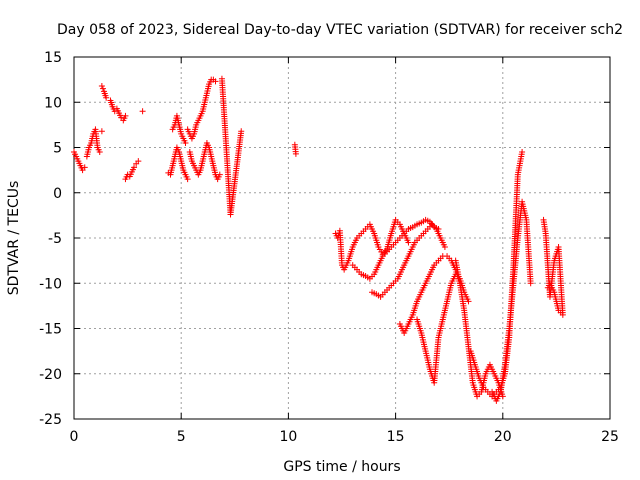 This screenshot has width=640, height=480. What do you see at coordinates (57, 194) in the screenshot?
I see `y-tick-label: 0` at bounding box center [57, 194].